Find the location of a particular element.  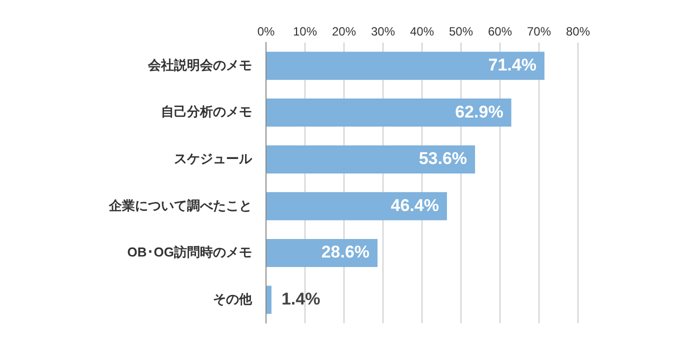

data-label: 71.4% is located at coordinates (512, 64).